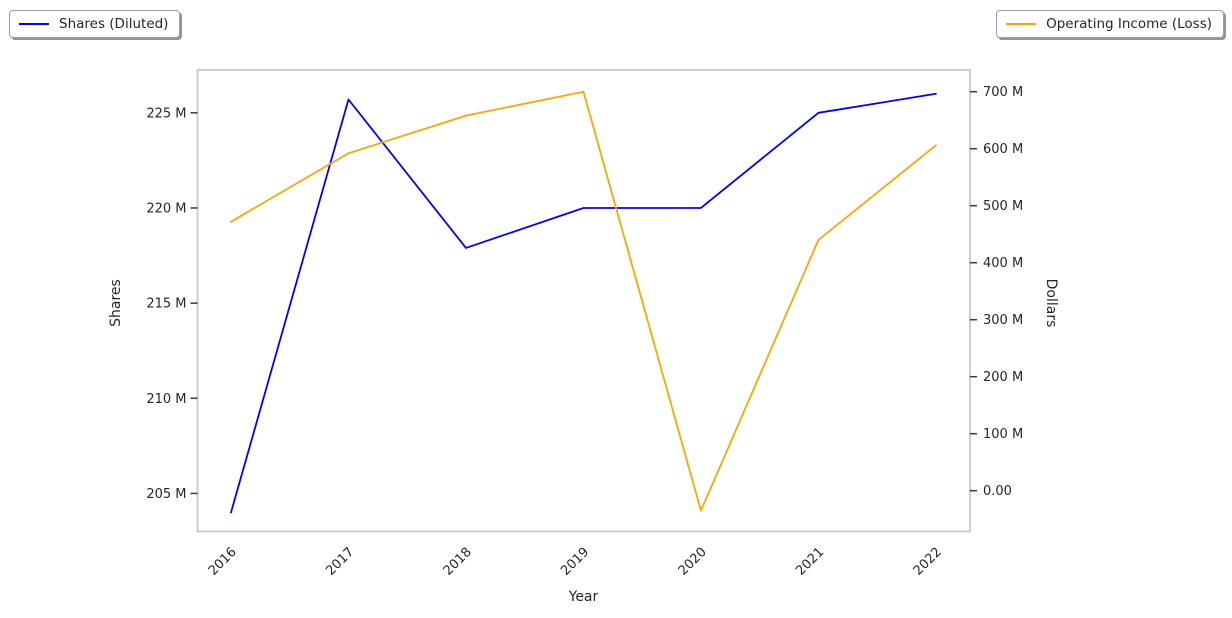 Image resolution: width=1232 pixels, height=618 pixels. Describe the element at coordinates (1003, 92) in the screenshot. I see `right-tick-label: 700 M` at that location.